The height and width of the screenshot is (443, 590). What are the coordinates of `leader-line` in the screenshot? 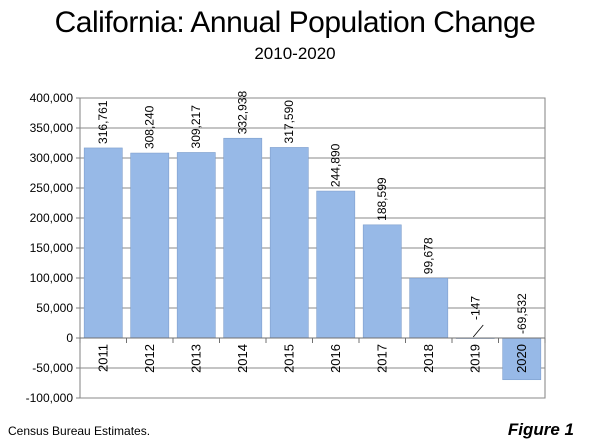 It's located at (478, 331).